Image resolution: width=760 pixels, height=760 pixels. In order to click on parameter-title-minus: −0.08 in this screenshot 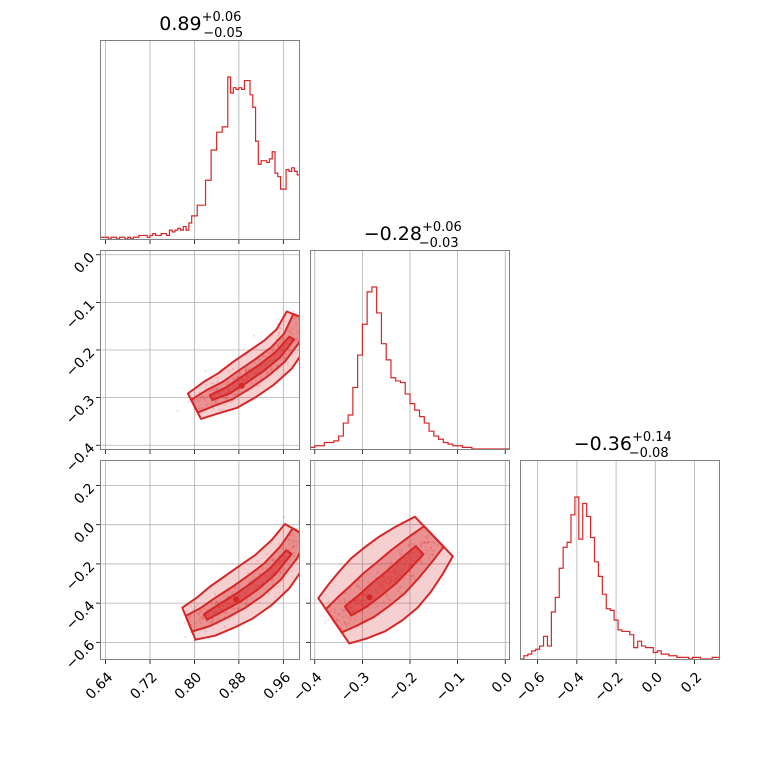, I will do `click(649, 453)`.